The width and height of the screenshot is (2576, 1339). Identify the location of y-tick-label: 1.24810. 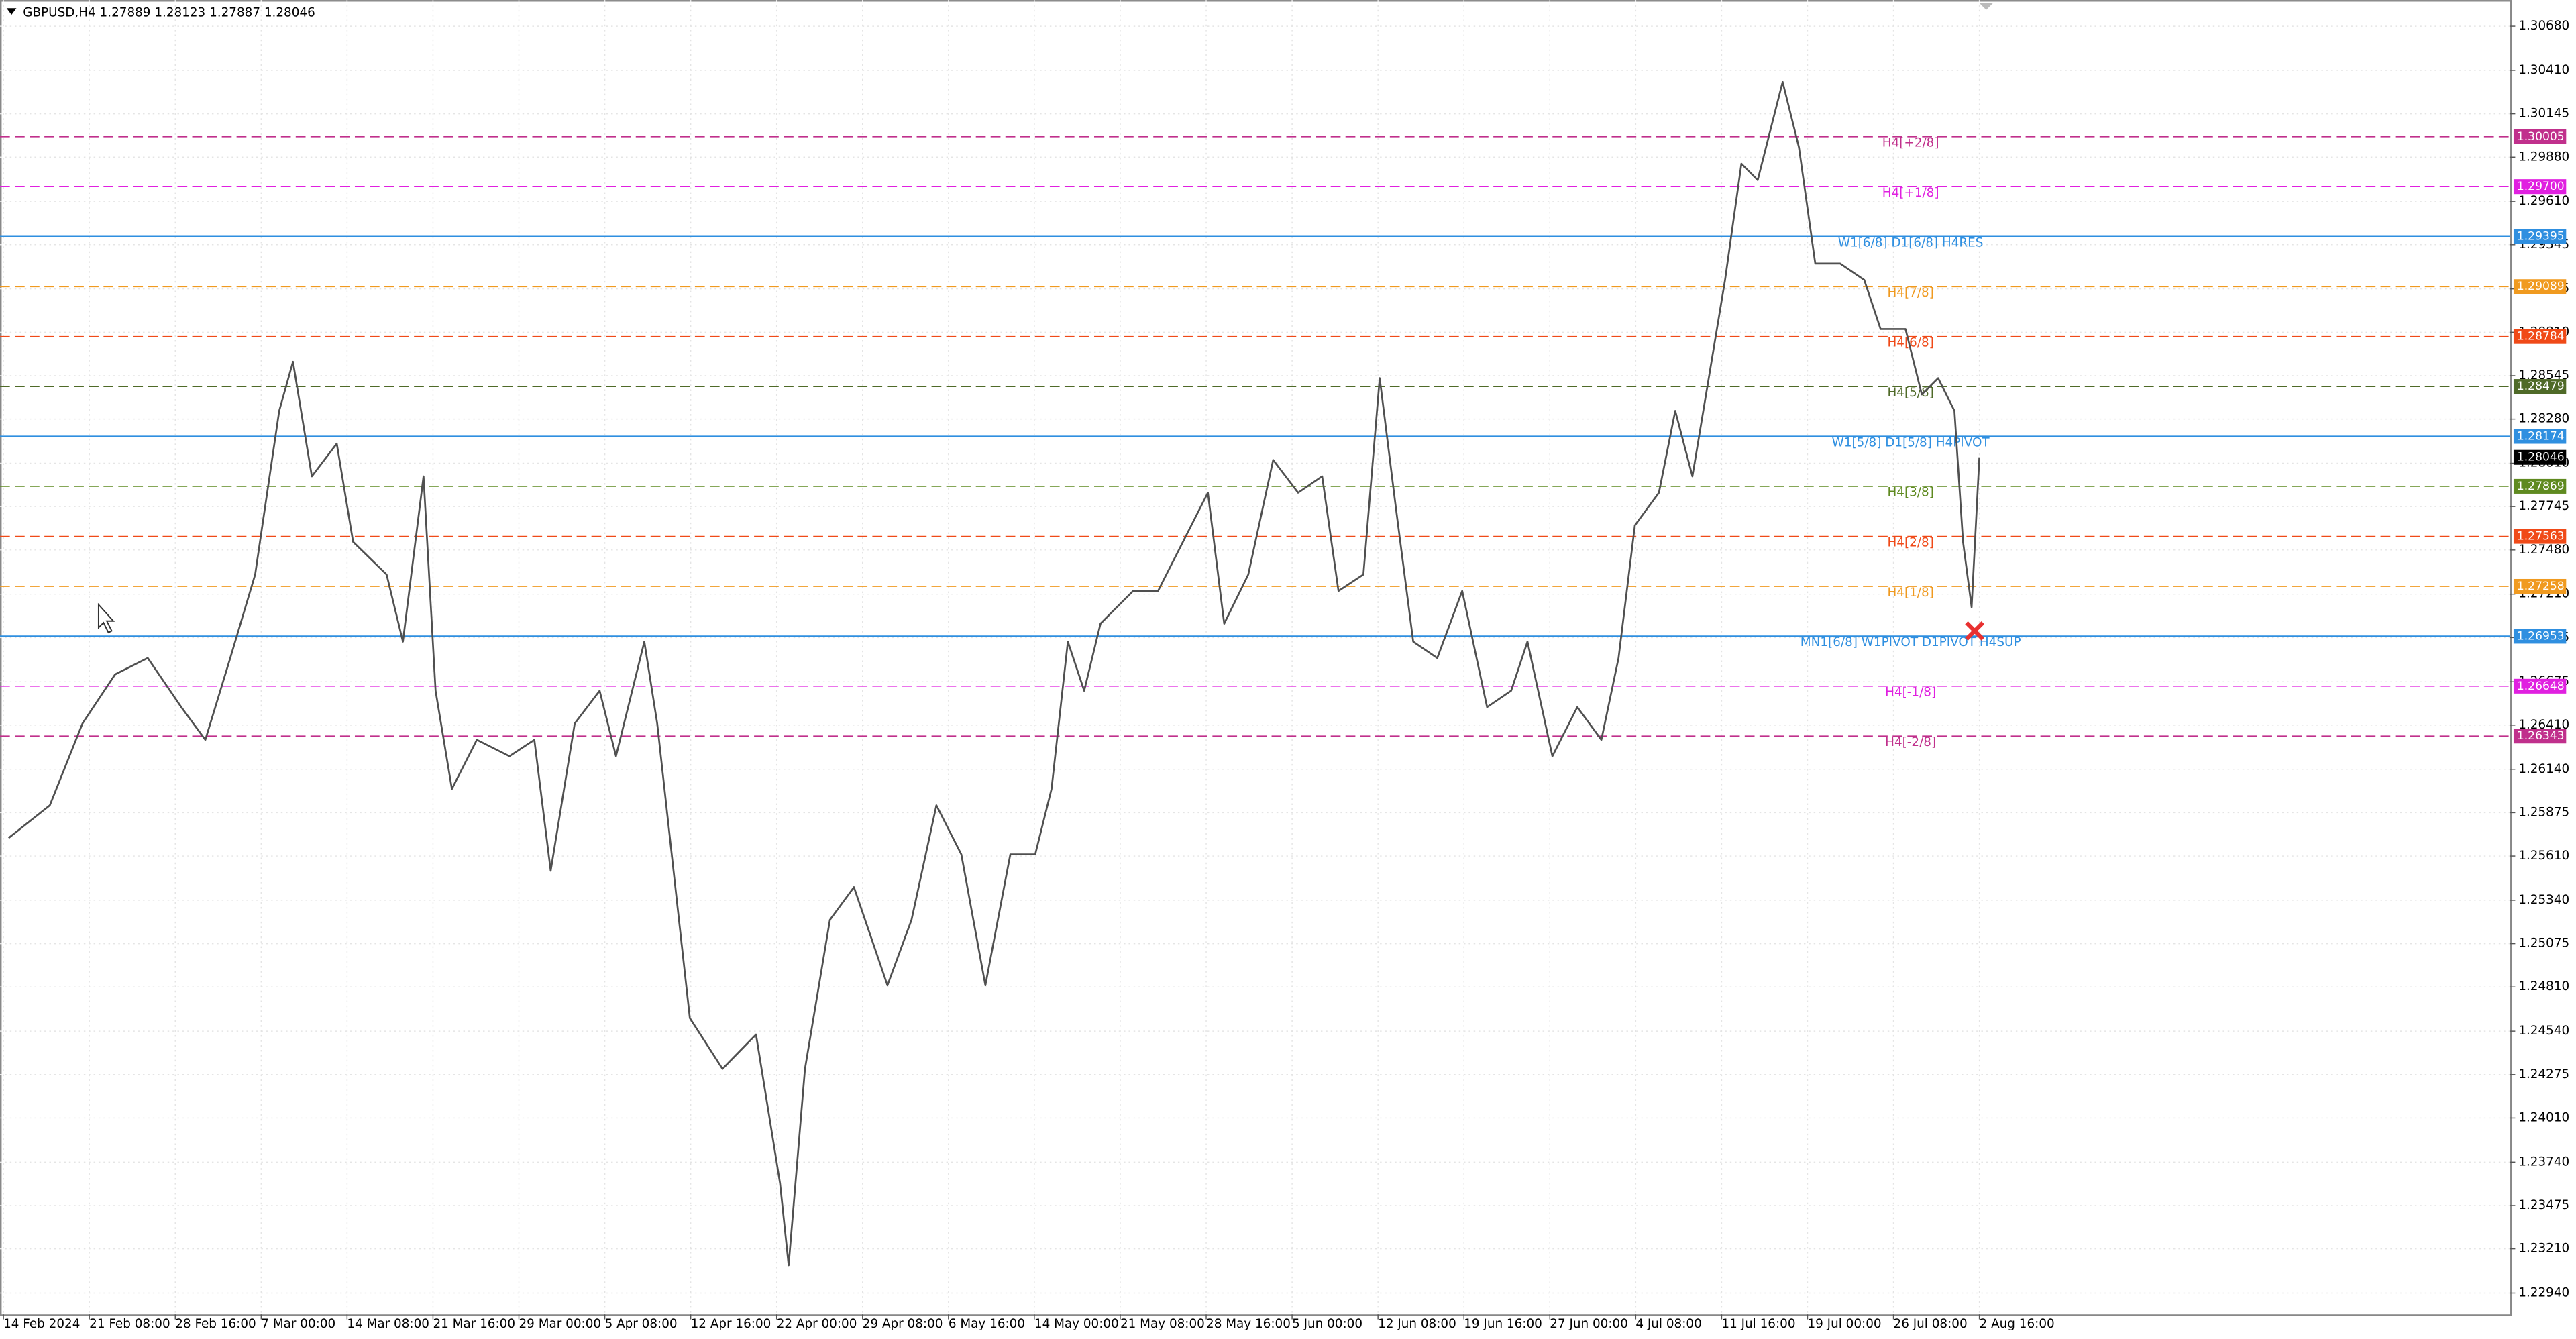
(2543, 986).